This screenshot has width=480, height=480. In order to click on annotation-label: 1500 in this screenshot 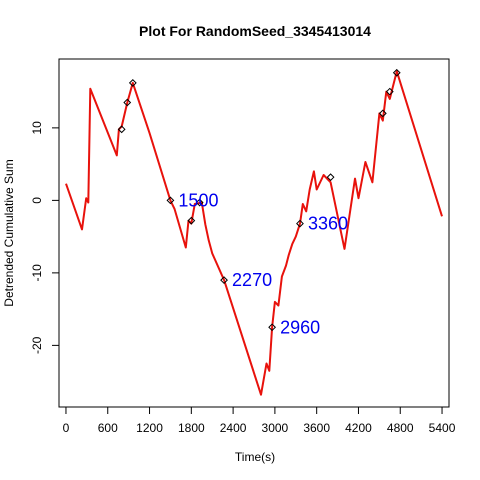, I will do `click(198, 200)`.